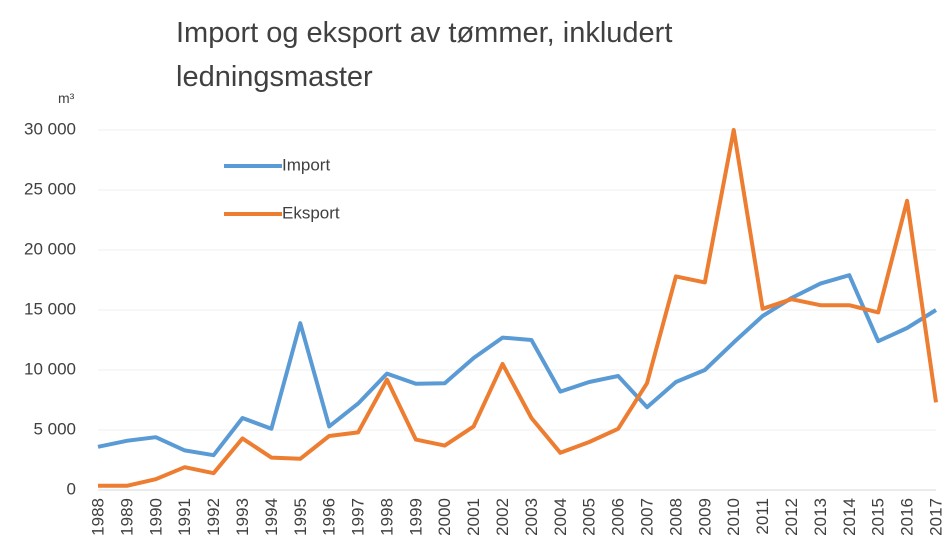 This screenshot has width=946, height=554. I want to click on x-tick-label: 2010, so click(733, 517).